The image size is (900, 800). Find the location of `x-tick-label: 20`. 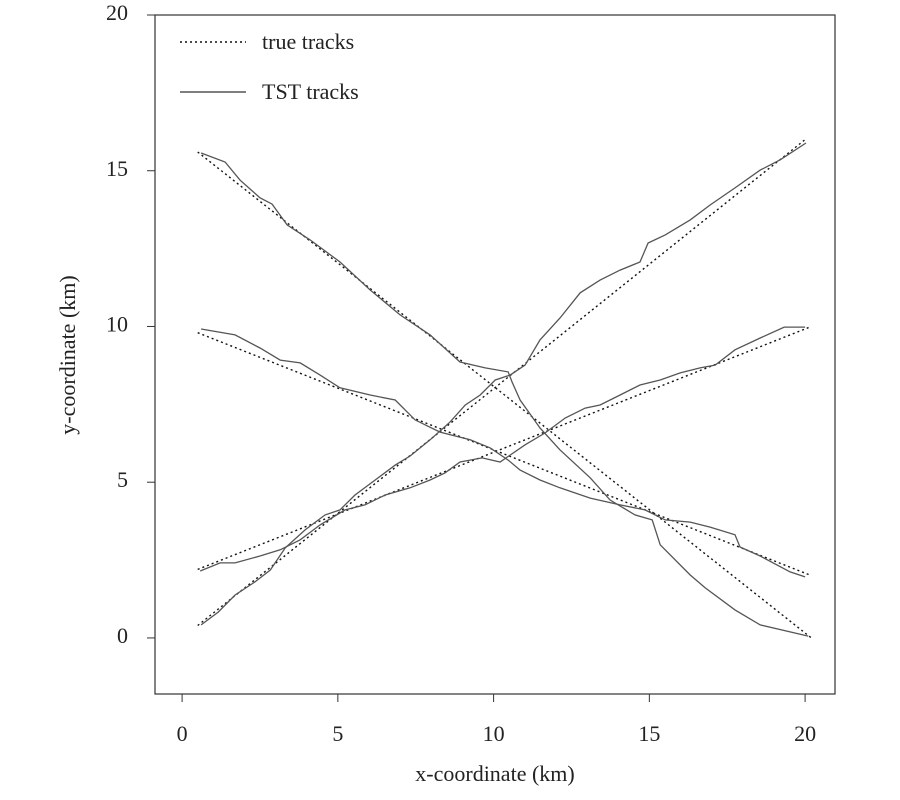

x-tick-label: 20 is located at coordinates (805, 733).